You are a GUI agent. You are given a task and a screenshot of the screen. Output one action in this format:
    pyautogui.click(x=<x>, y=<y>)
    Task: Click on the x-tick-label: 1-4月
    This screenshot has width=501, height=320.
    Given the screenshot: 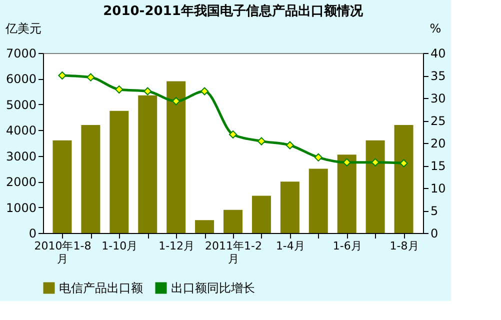 What is the action you would take?
    pyautogui.click(x=290, y=246)
    